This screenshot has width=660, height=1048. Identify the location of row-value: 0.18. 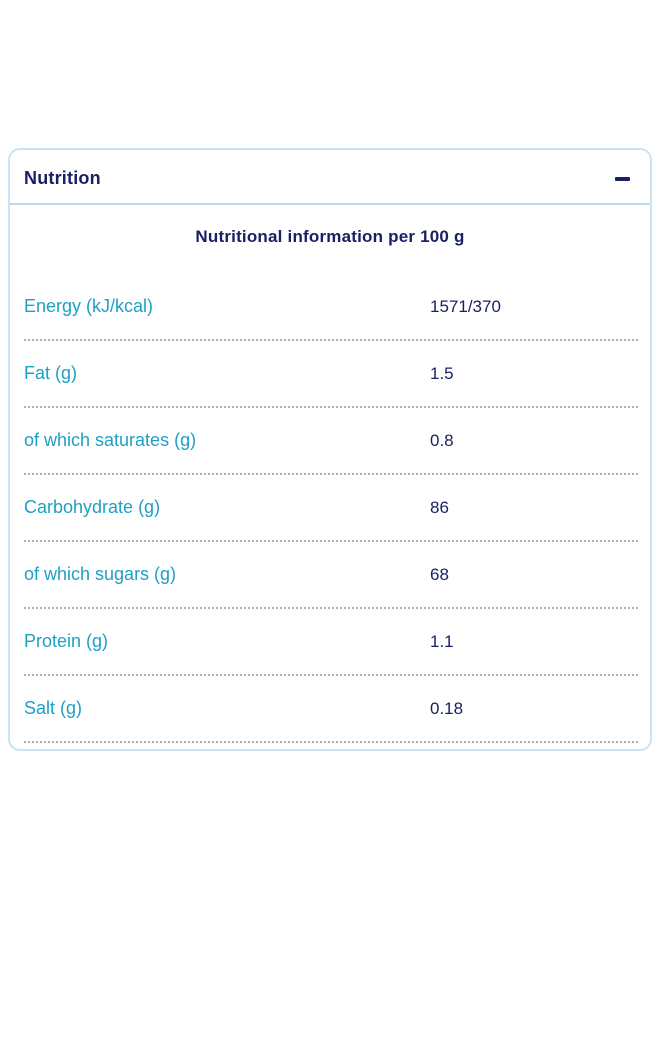
(447, 708).